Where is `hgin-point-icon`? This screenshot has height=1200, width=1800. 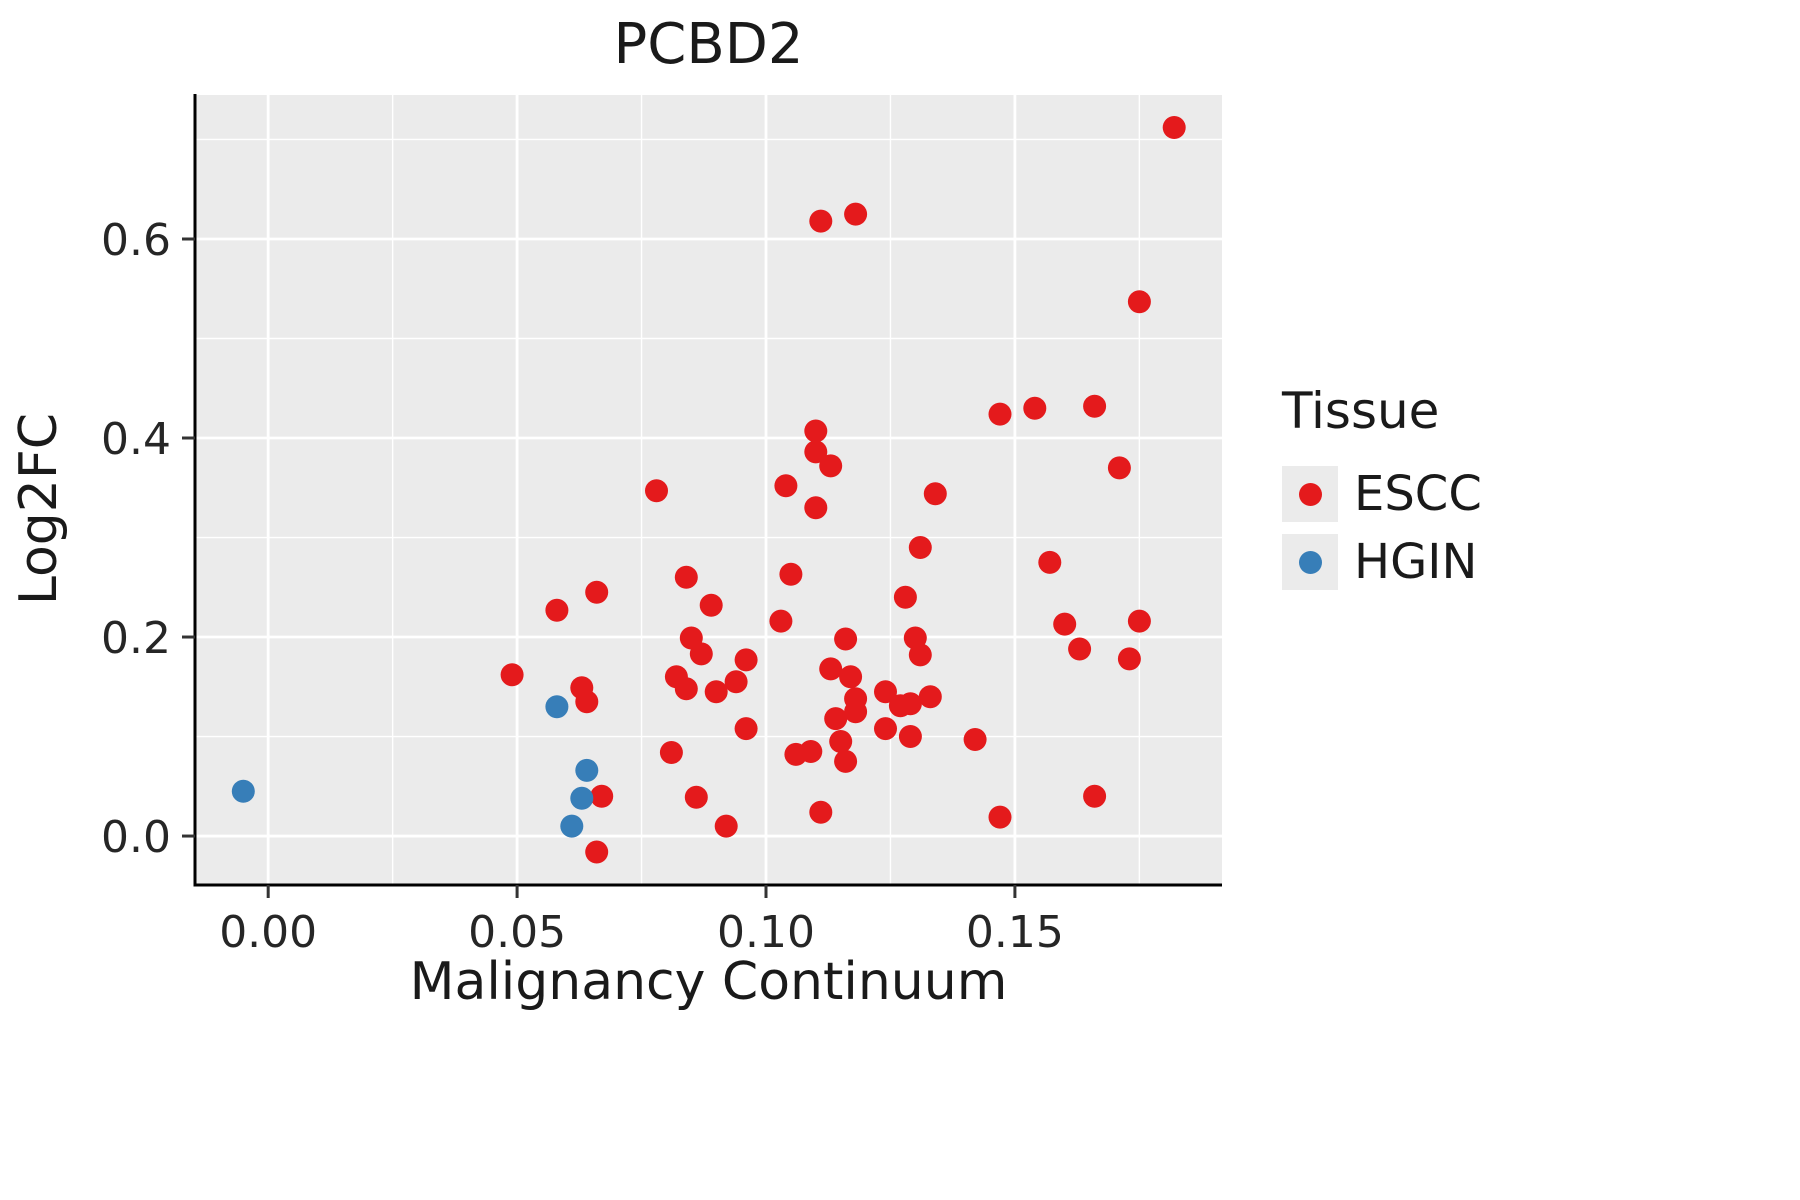 hgin-point-icon is located at coordinates (1310, 562).